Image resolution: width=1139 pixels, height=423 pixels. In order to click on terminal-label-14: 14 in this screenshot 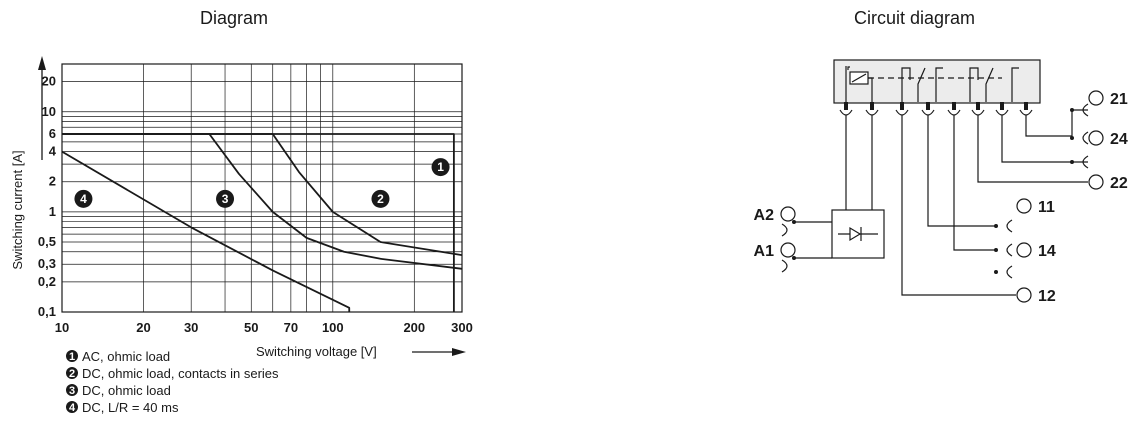, I will do `click(1047, 251)`.